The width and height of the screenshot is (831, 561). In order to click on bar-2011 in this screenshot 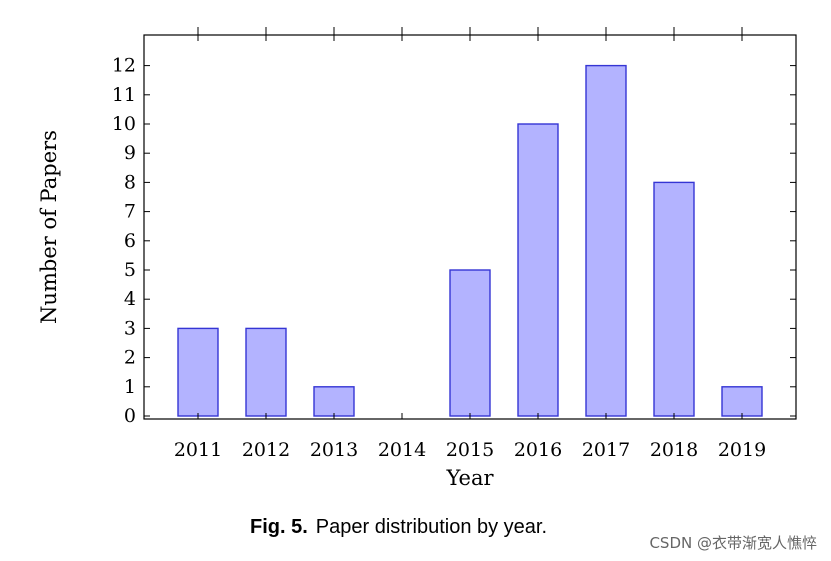, I will do `click(198, 372)`.